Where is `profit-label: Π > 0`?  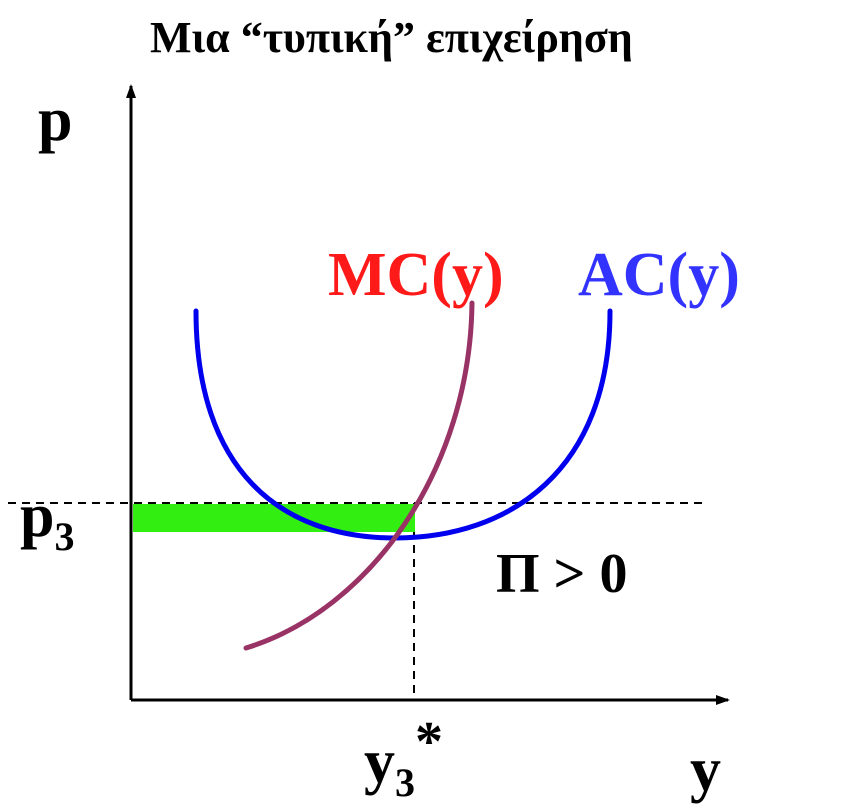 profit-label: Π > 0 is located at coordinates (561, 574).